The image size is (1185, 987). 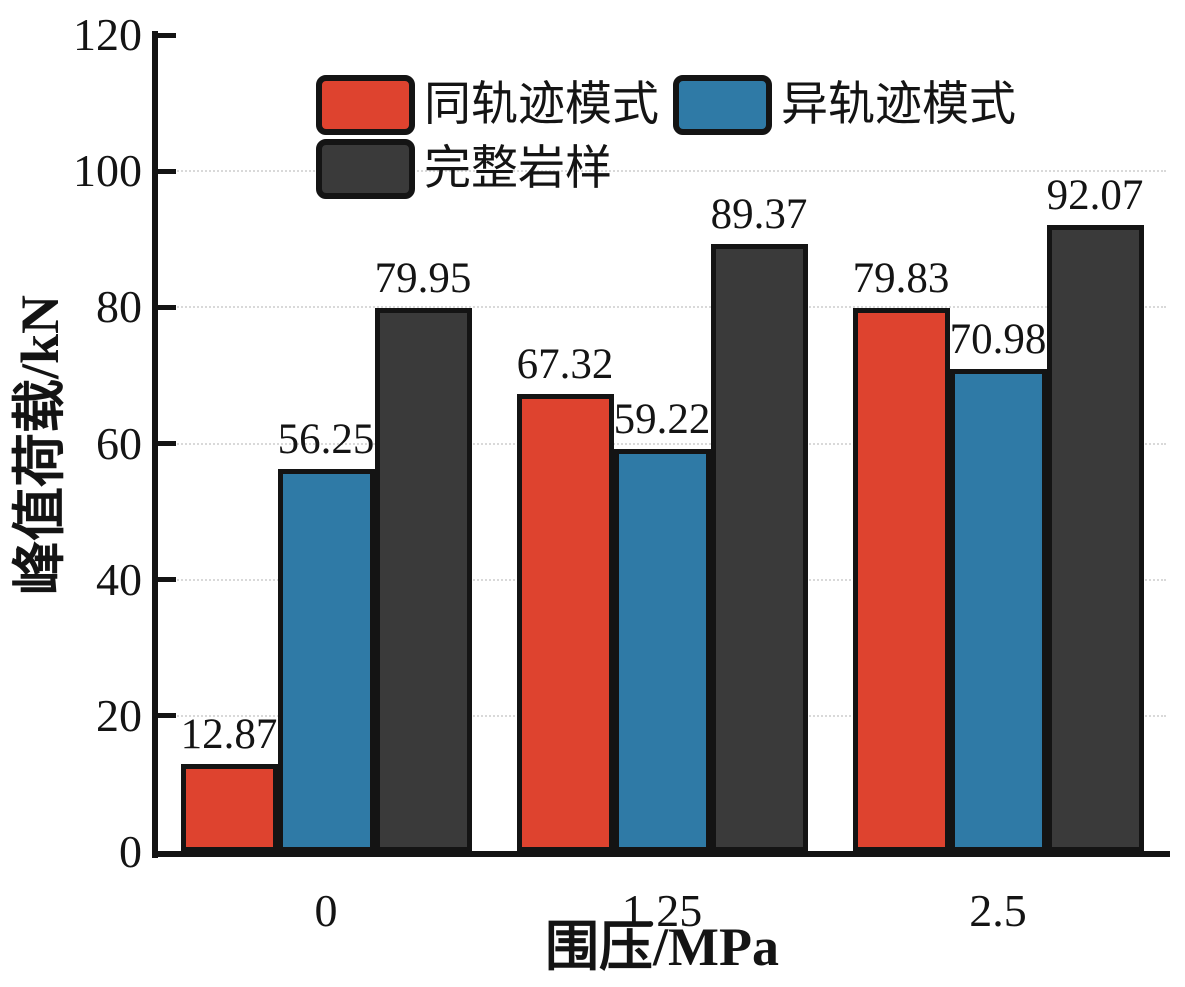 What do you see at coordinates (998, 610) in the screenshot?
I see `bar-异轨迹模式-2.5` at bounding box center [998, 610].